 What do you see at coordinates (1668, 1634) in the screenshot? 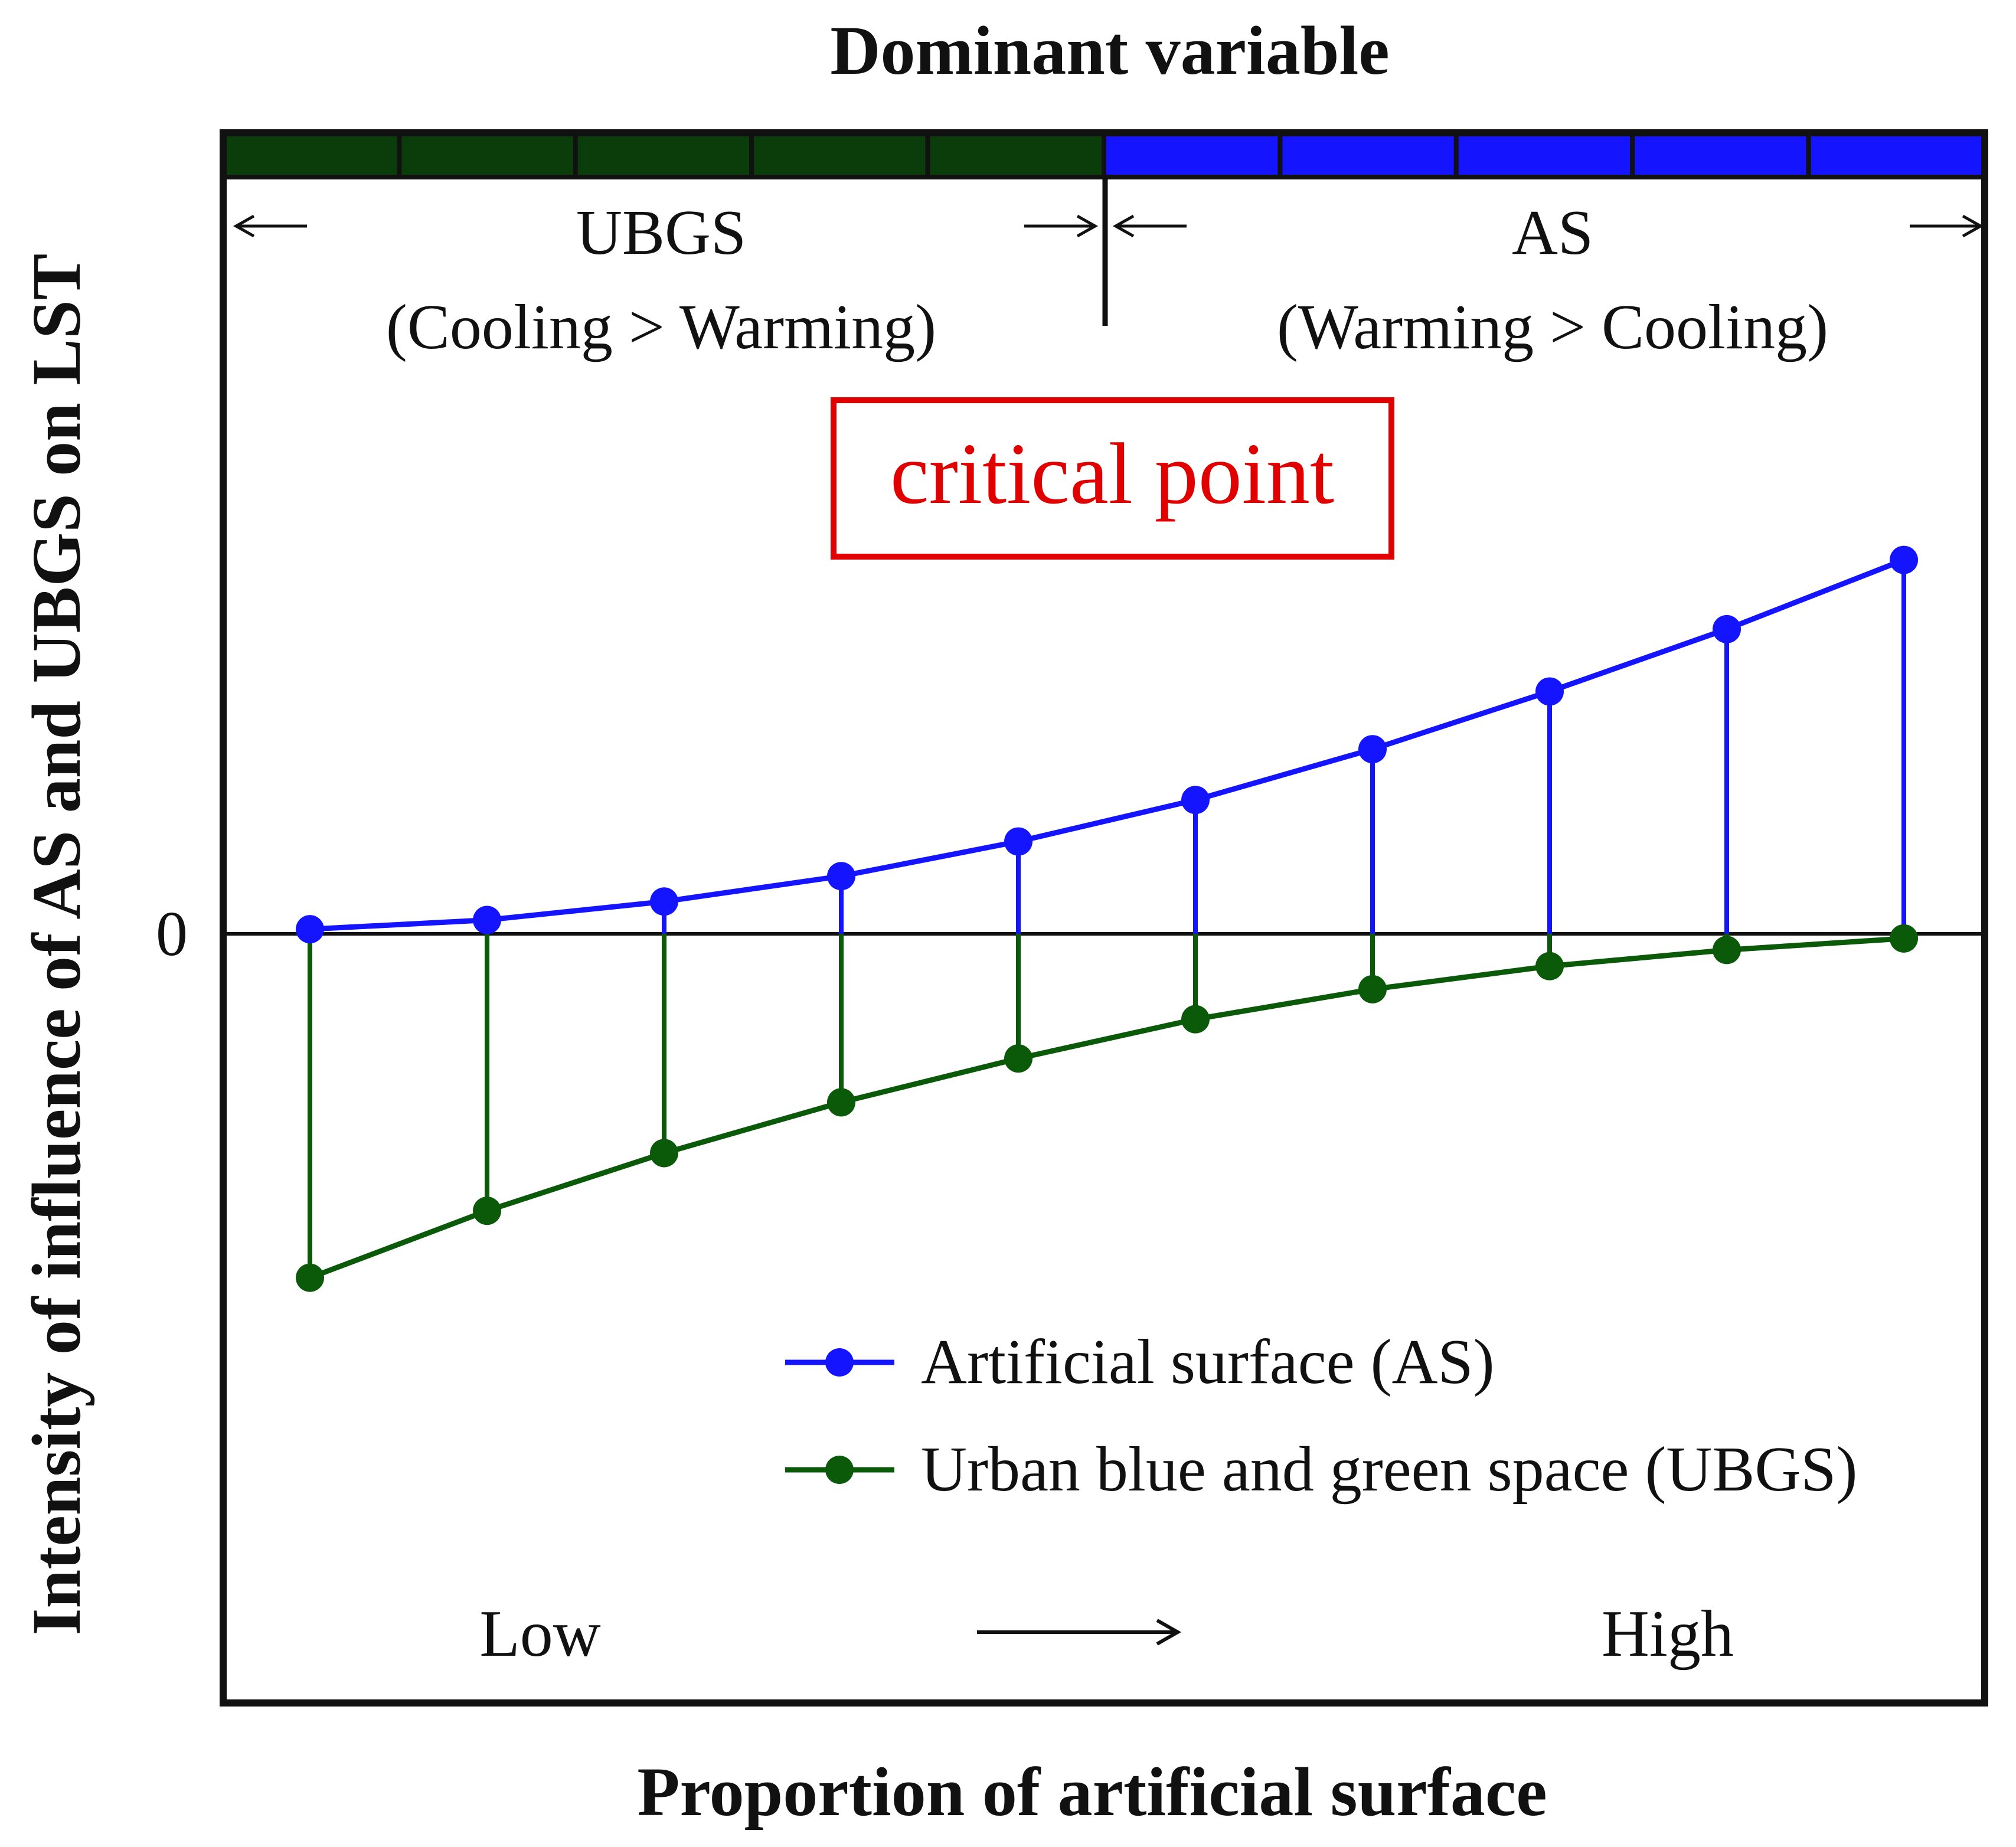
I see `x-high-label: High` at bounding box center [1668, 1634].